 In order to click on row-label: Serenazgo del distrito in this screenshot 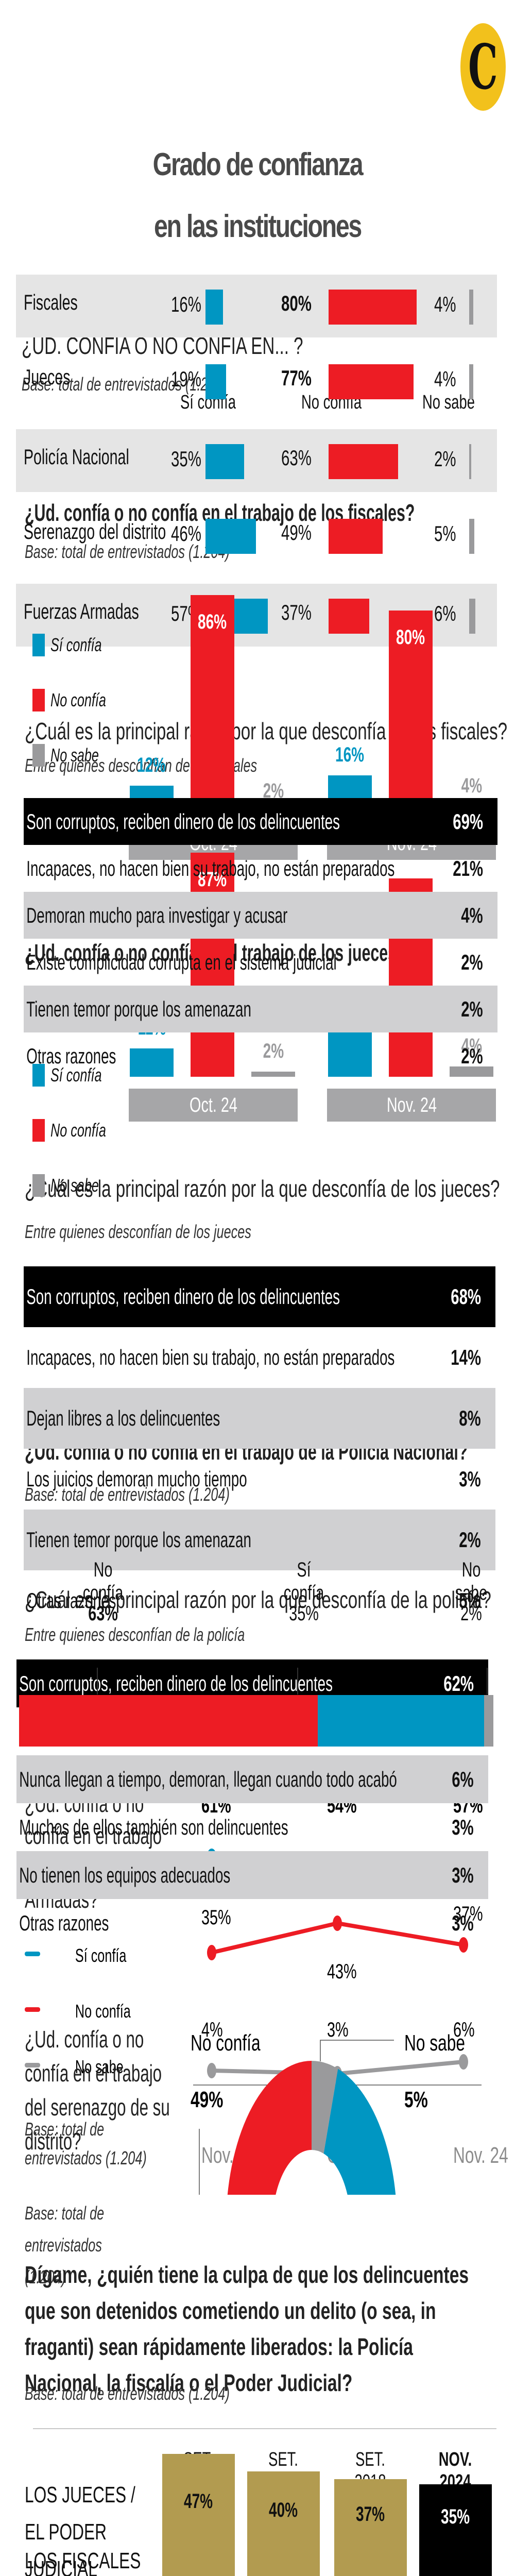, I will do `click(95, 531)`.